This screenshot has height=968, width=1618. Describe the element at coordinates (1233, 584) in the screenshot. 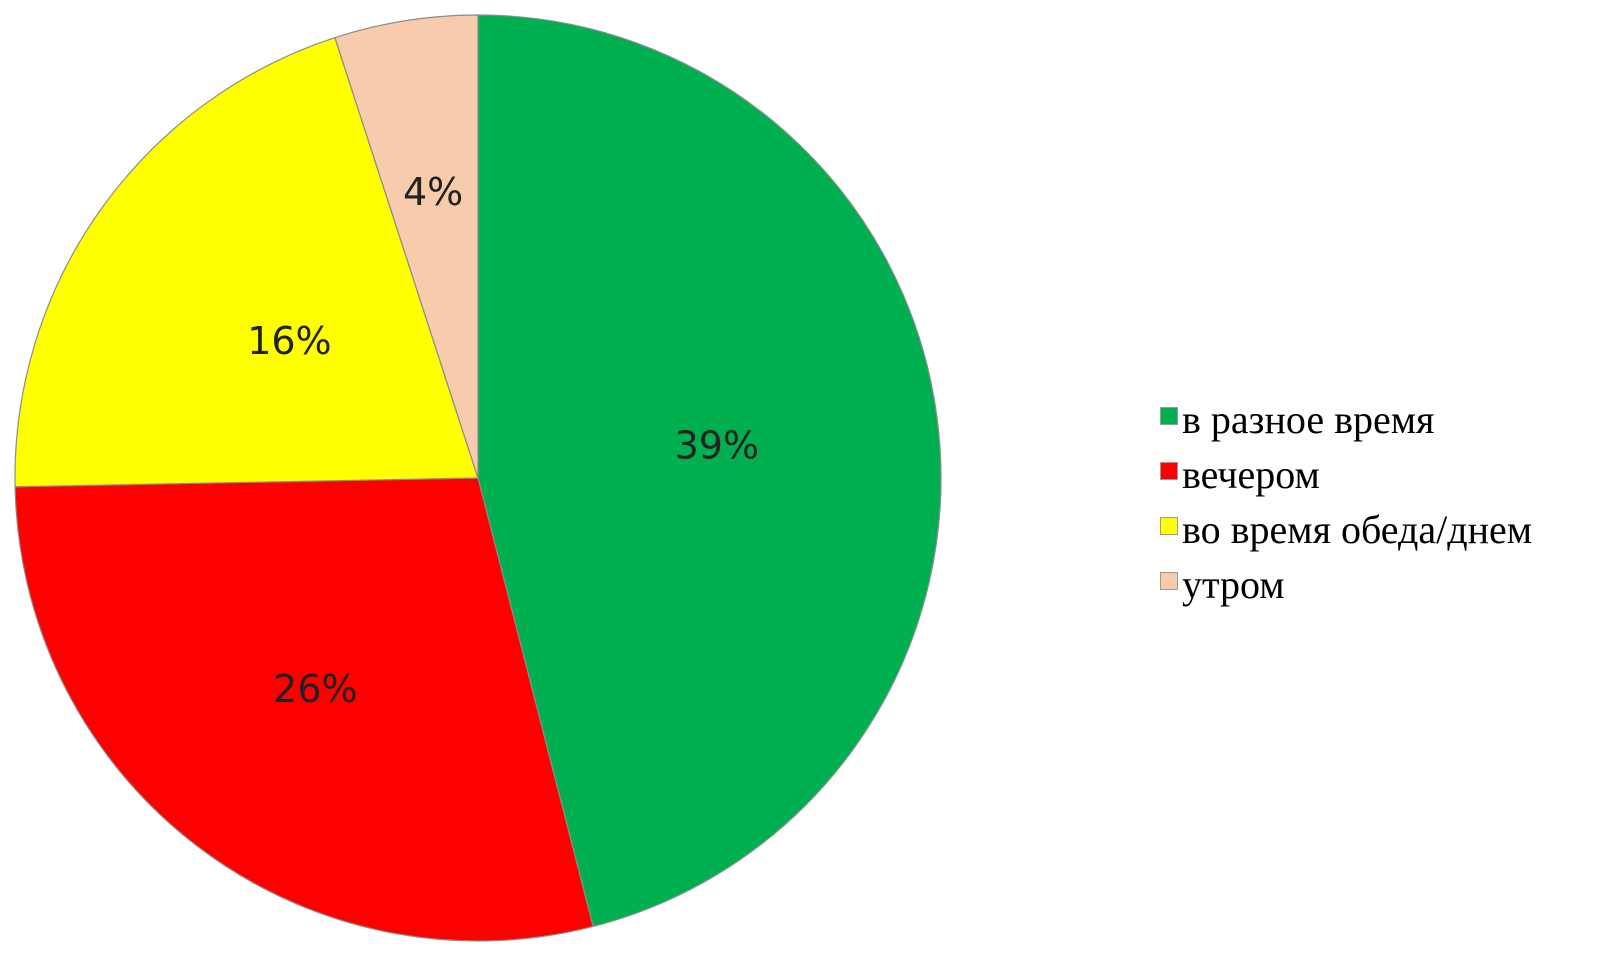

I see `legend-label: утром` at that location.